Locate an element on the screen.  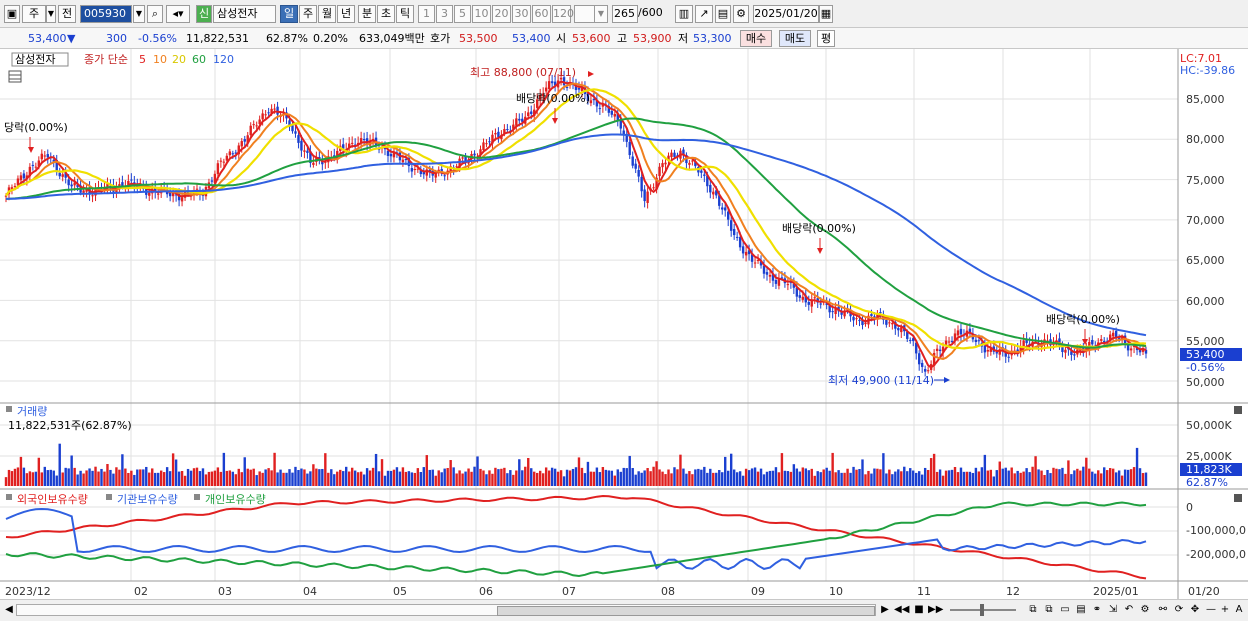
institution-holding-legend: 기관보유수량 is located at coordinates (147, 499).